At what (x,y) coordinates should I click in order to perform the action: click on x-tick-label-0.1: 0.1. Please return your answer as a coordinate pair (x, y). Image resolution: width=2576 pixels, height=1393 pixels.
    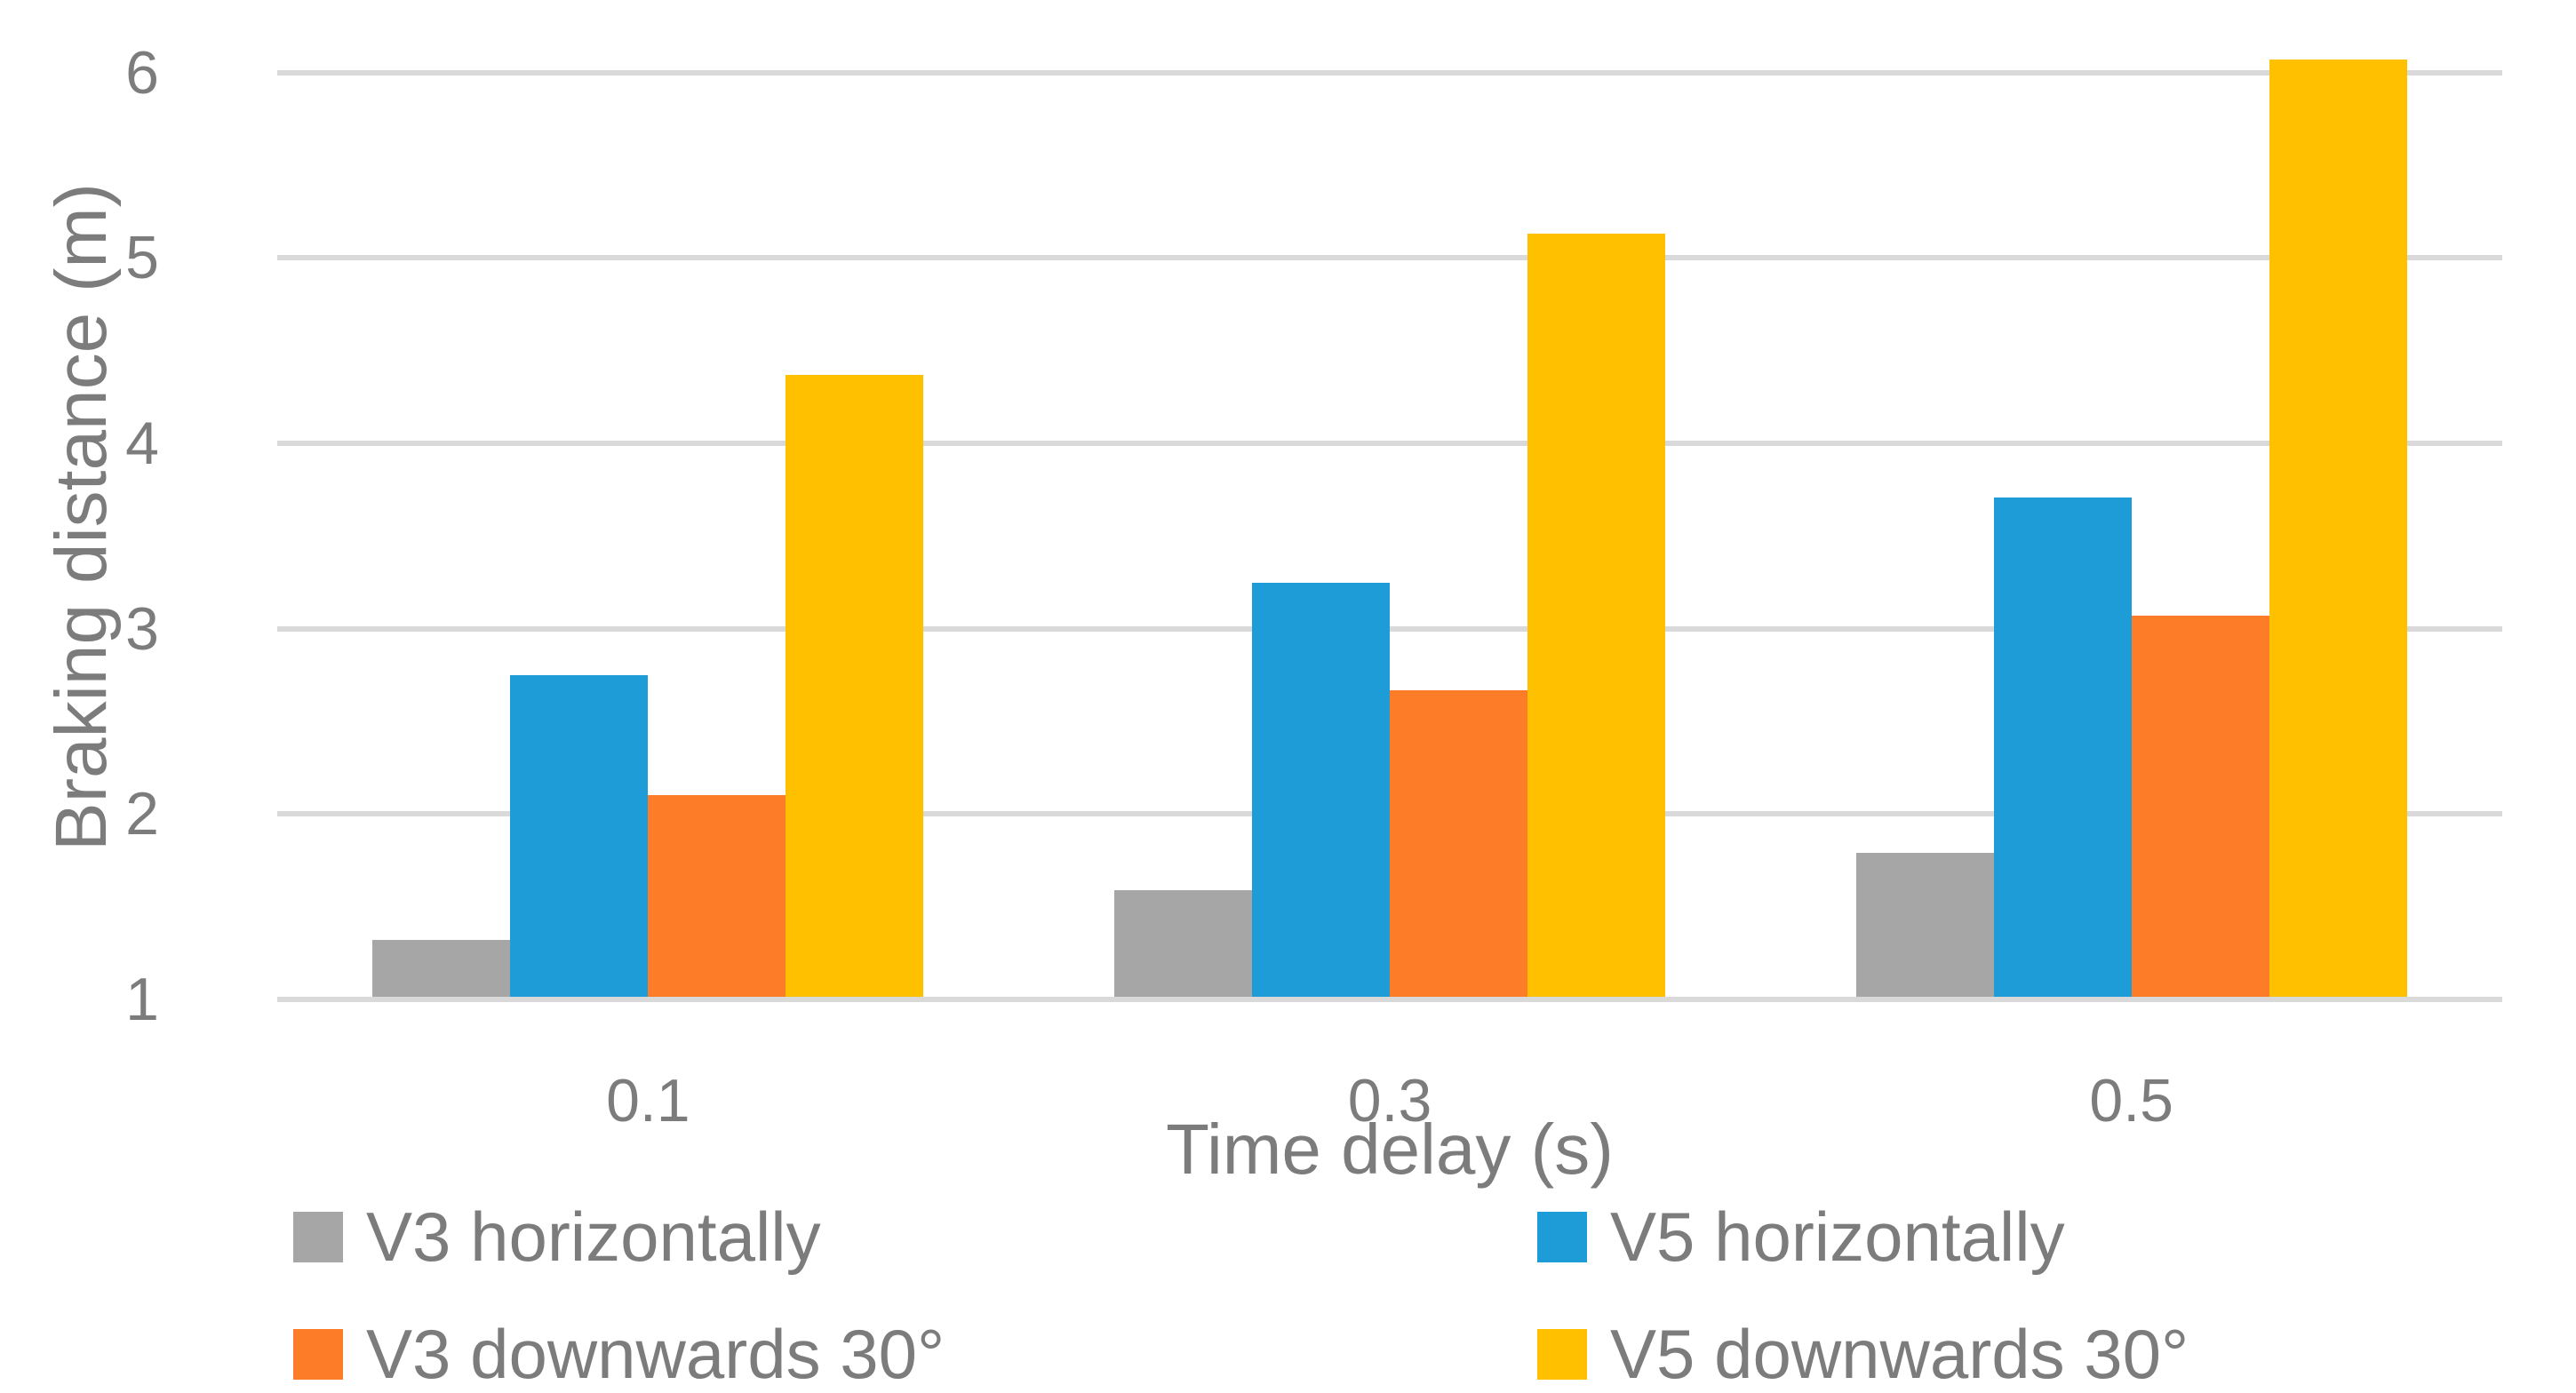
    Looking at the image, I should click on (648, 1100).